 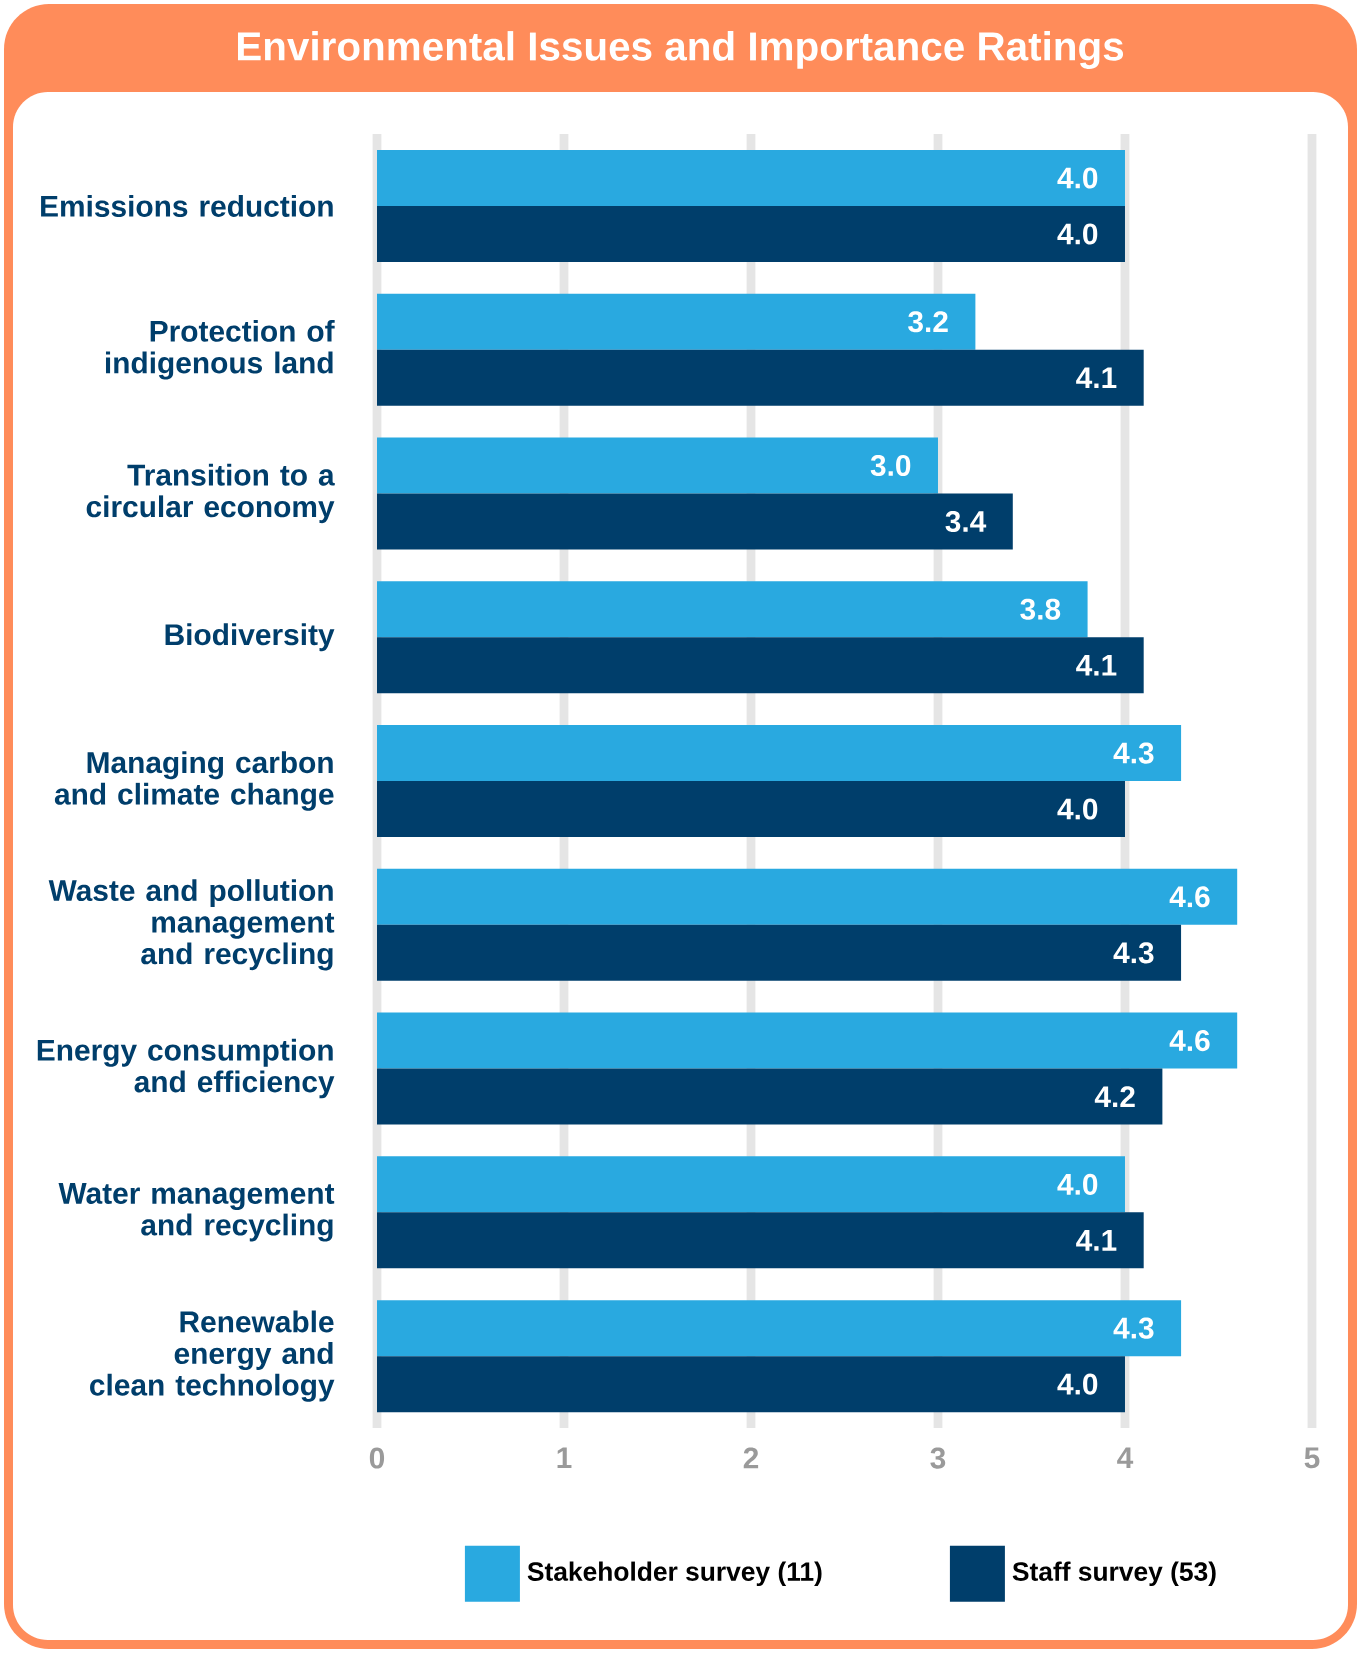 What do you see at coordinates (751, 1458) in the screenshot?
I see `x-tick-label: 2` at bounding box center [751, 1458].